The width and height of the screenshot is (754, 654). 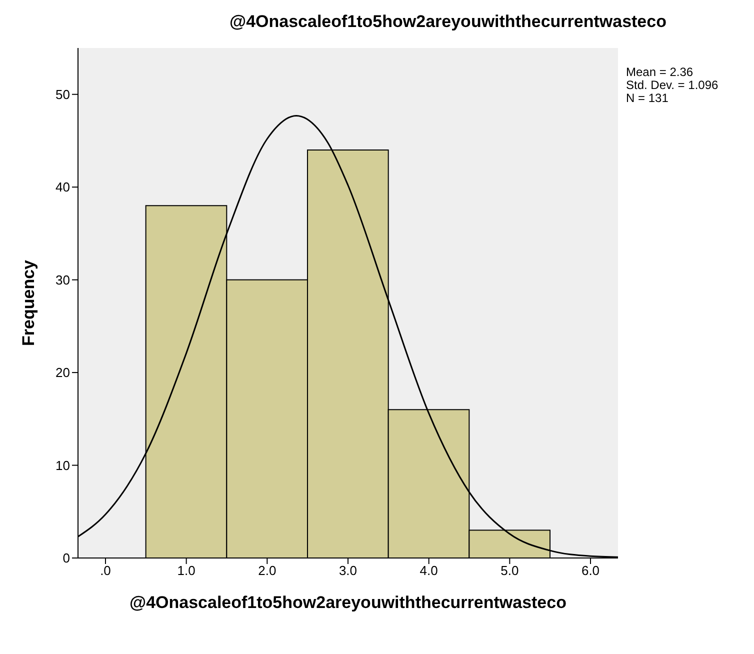 What do you see at coordinates (348, 602) in the screenshot?
I see `x-axis-title: @4Onascaleof1to5how2areyouwiththecurrentwasteco` at bounding box center [348, 602].